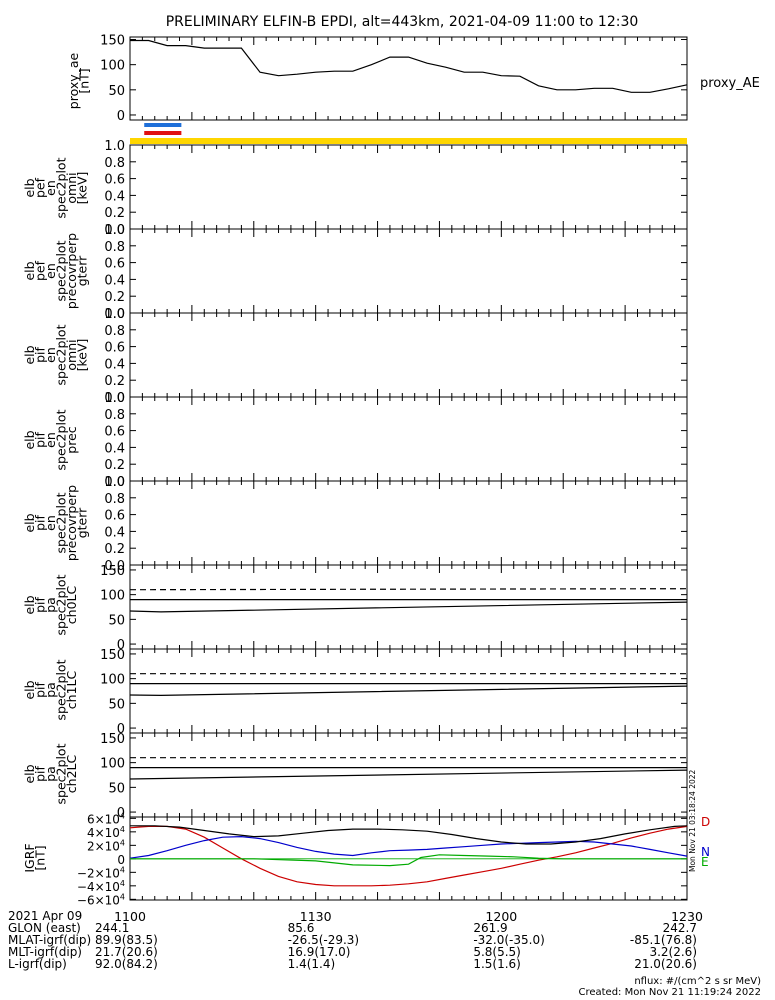 This screenshot has width=775, height=1000. I want to click on y-axis-label-line: pa, so click(50, 605).